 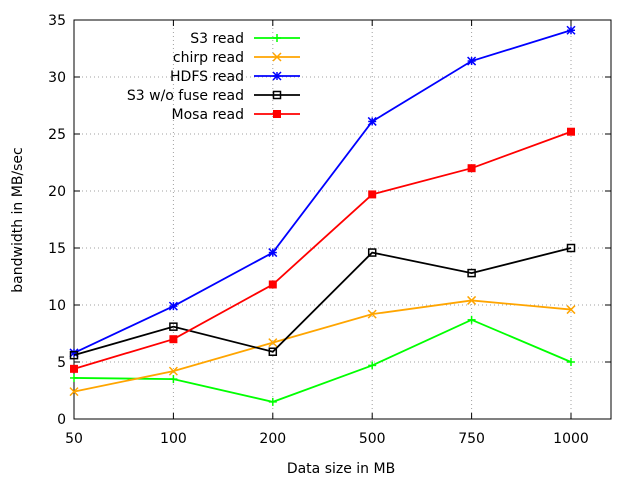 I want to click on x-tick-label: 500, so click(x=372, y=439).